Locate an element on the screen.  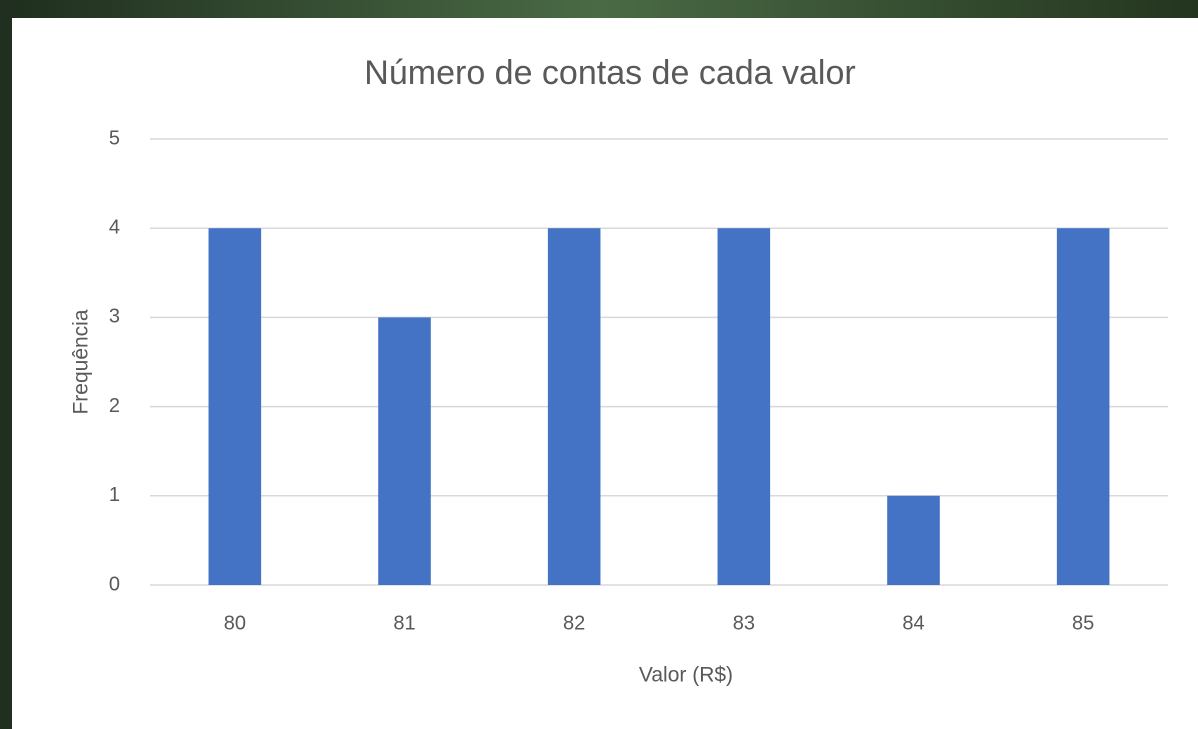
chart-title: Número de contas de cada valor is located at coordinates (609, 73).